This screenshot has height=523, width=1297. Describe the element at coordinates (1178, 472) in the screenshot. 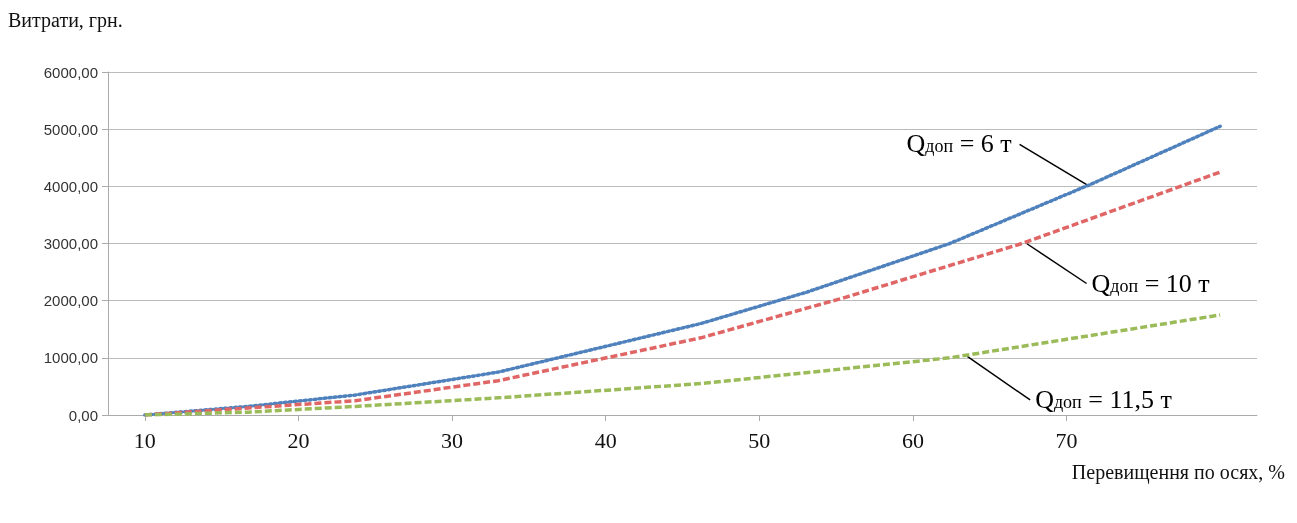

I see `x-axis-title: Перевищення по осях, %` at that location.